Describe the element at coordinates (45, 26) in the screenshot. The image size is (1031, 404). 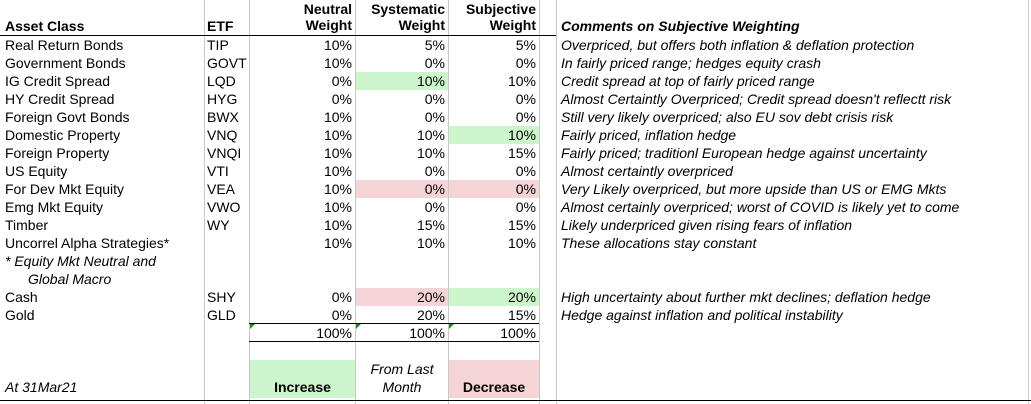
I see `header-asset-class: Asset Class` at that location.